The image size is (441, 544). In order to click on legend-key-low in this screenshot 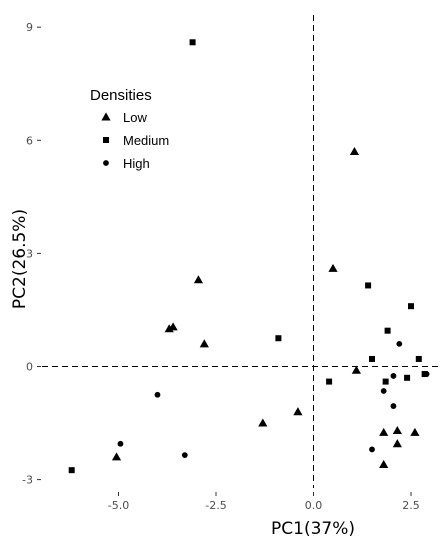, I will do `click(106, 116)`.